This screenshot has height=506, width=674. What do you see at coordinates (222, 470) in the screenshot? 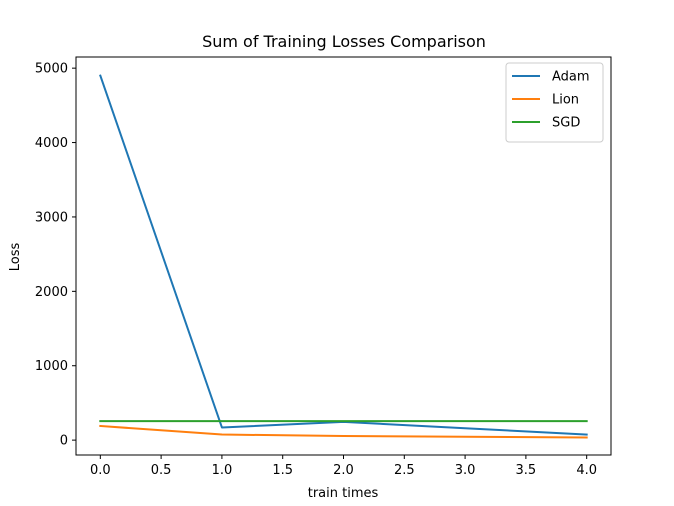
I see `x-tick-label: 1.0` at bounding box center [222, 470].